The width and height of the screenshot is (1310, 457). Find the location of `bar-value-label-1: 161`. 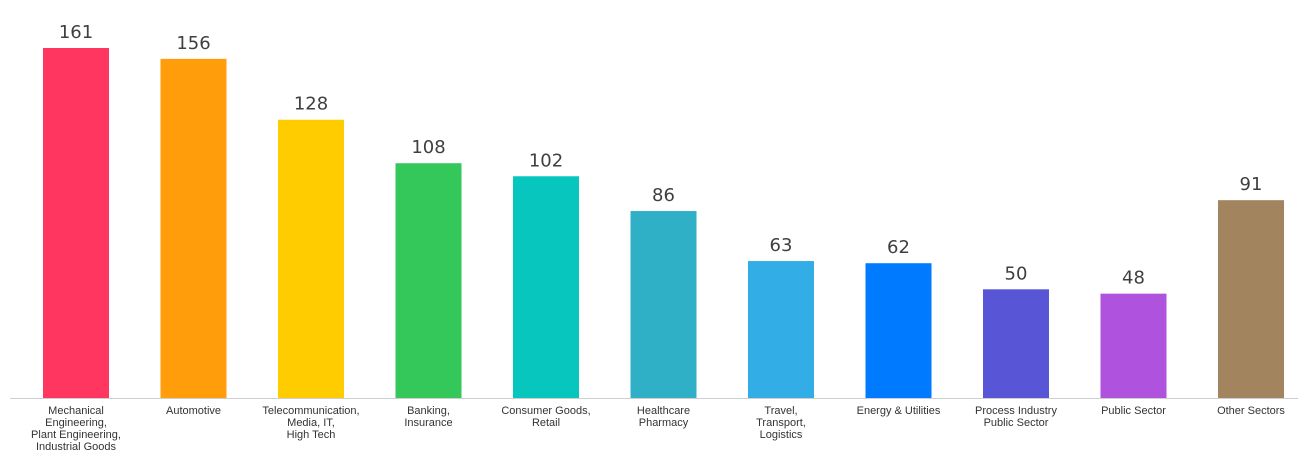

bar-value-label-1: 161 is located at coordinates (76, 32).